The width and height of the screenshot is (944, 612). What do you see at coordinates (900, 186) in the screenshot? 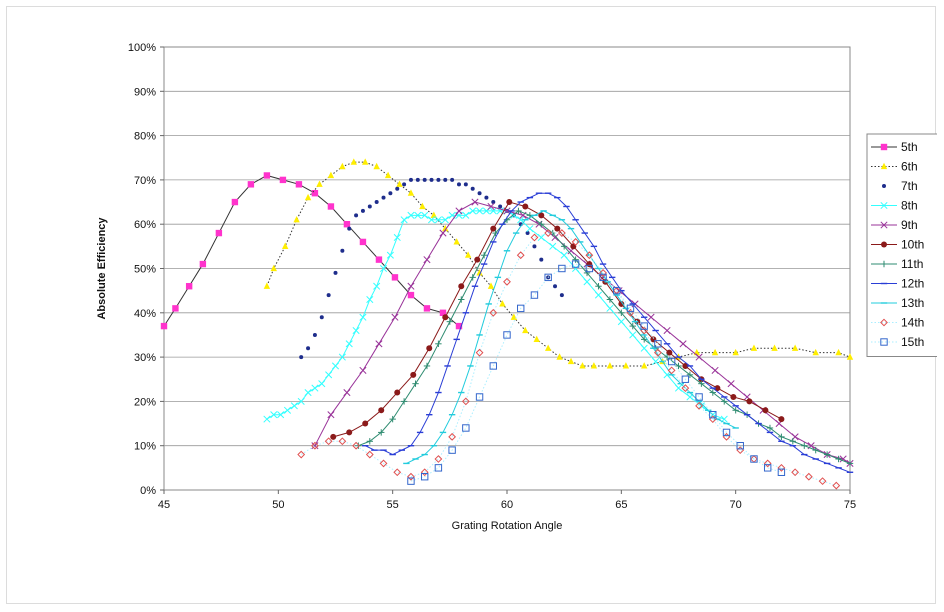
I see `legend-item-7th: 7th` at bounding box center [900, 186].